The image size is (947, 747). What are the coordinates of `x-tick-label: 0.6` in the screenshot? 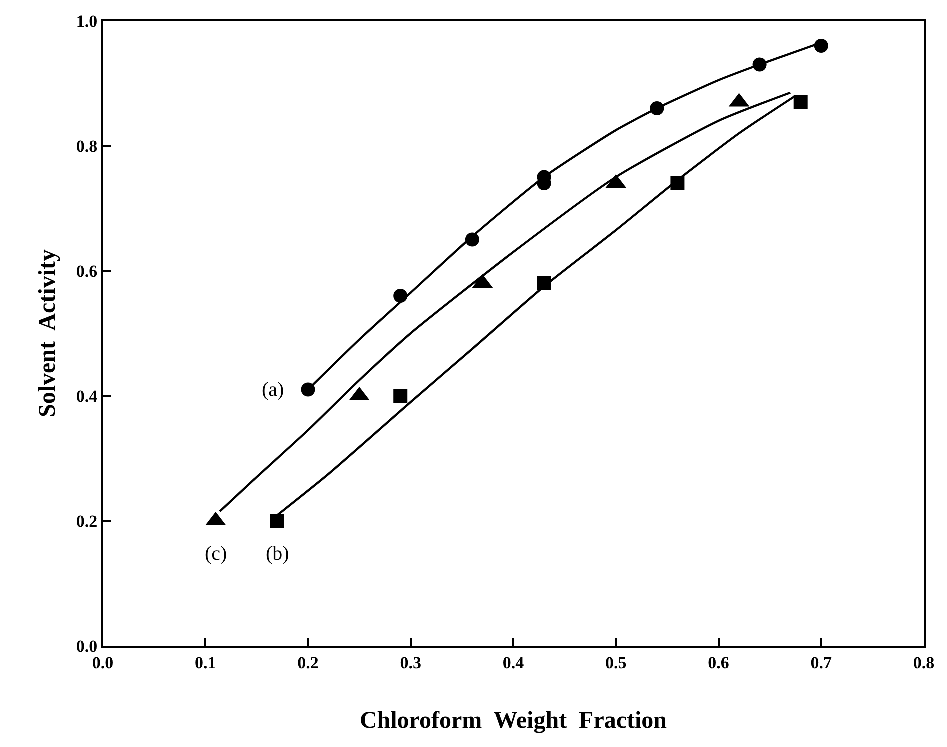 It's located at (719, 662).